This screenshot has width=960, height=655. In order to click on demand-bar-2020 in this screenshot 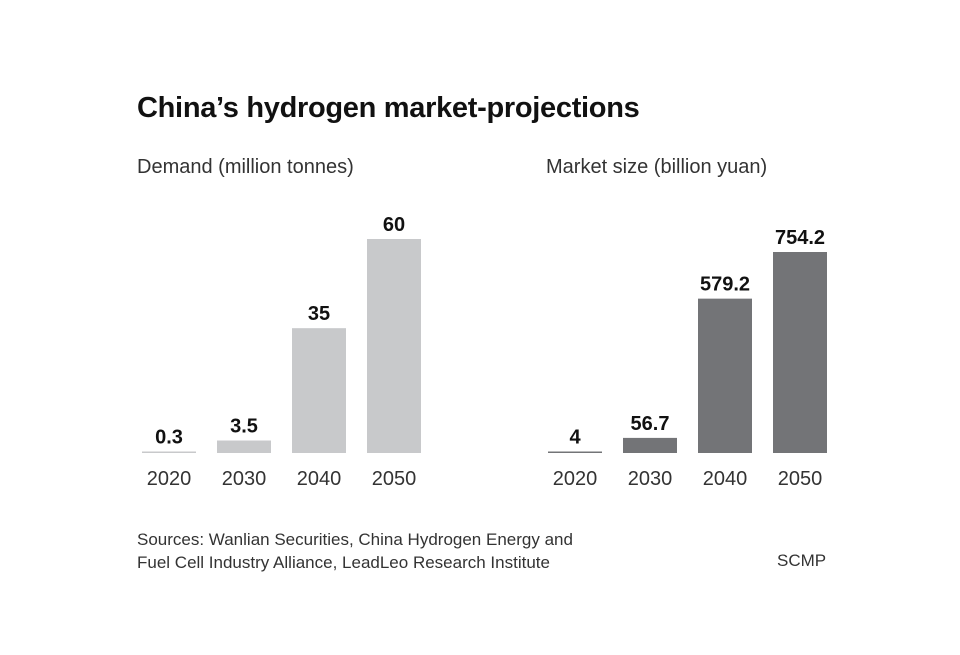, I will do `click(169, 452)`.